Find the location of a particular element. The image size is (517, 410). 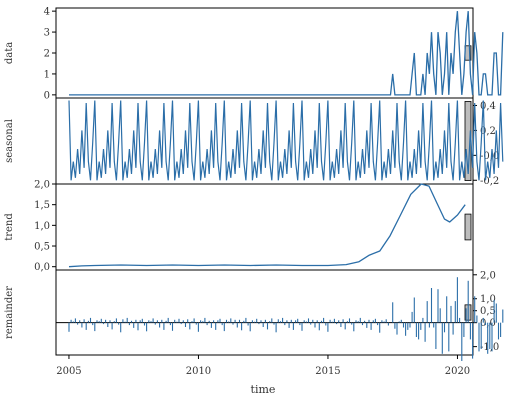

y-tick-label: 3 is located at coordinates (47, 33).